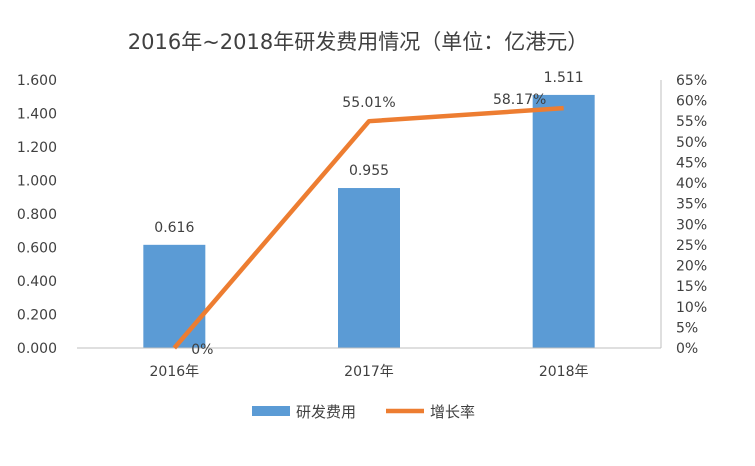 The height and width of the screenshot is (466, 755). What do you see at coordinates (691, 102) in the screenshot?
I see `right-tick-label: 60%` at bounding box center [691, 102].